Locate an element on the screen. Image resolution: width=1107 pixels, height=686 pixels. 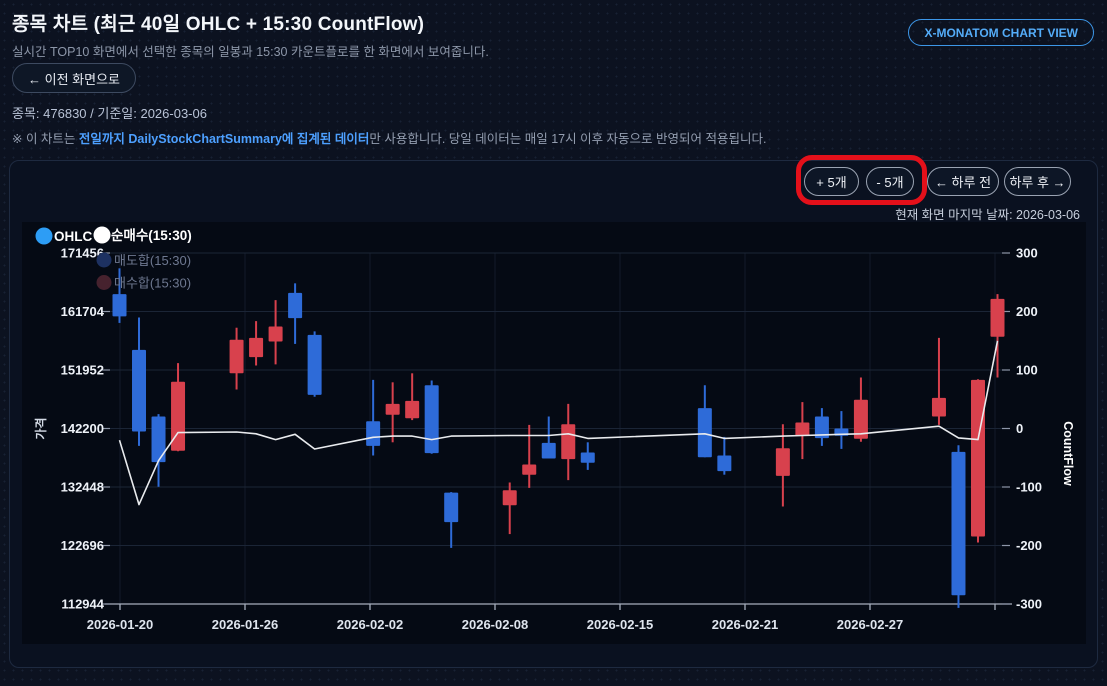
legend-item-ohlc: OHLC is located at coordinates (64, 236).